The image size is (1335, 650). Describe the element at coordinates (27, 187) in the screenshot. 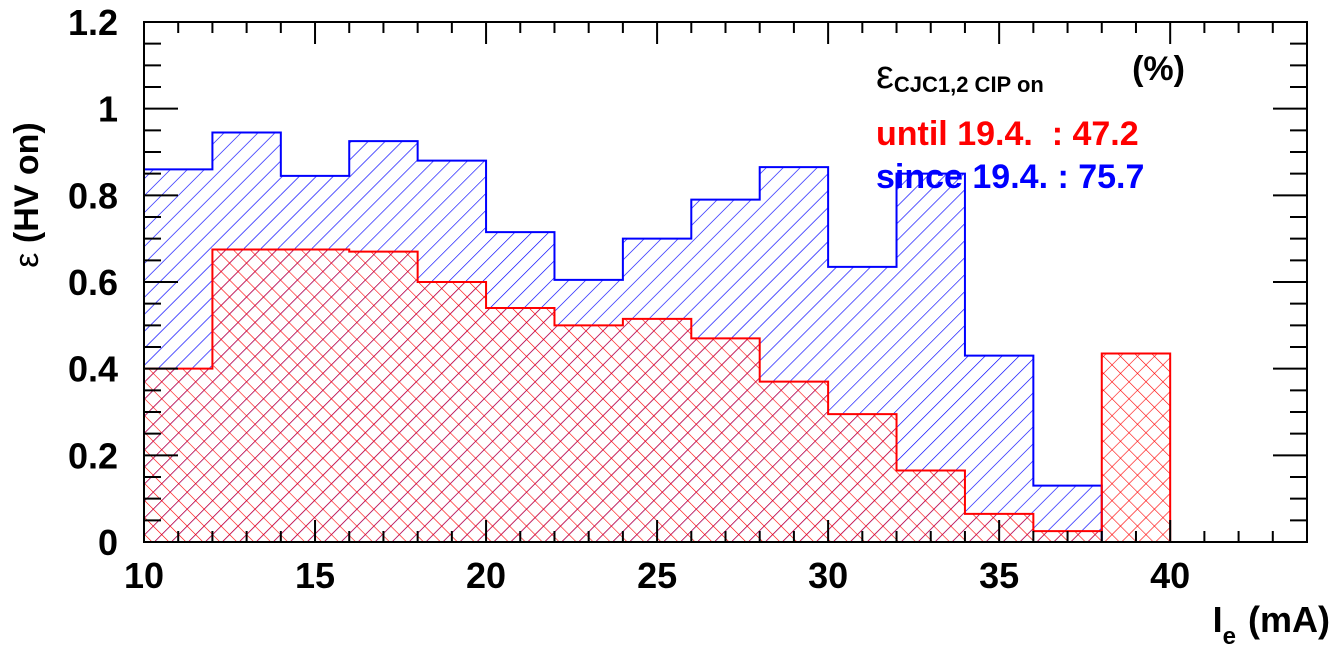

I see `y-axis-title-text: (HV on)` at that location.